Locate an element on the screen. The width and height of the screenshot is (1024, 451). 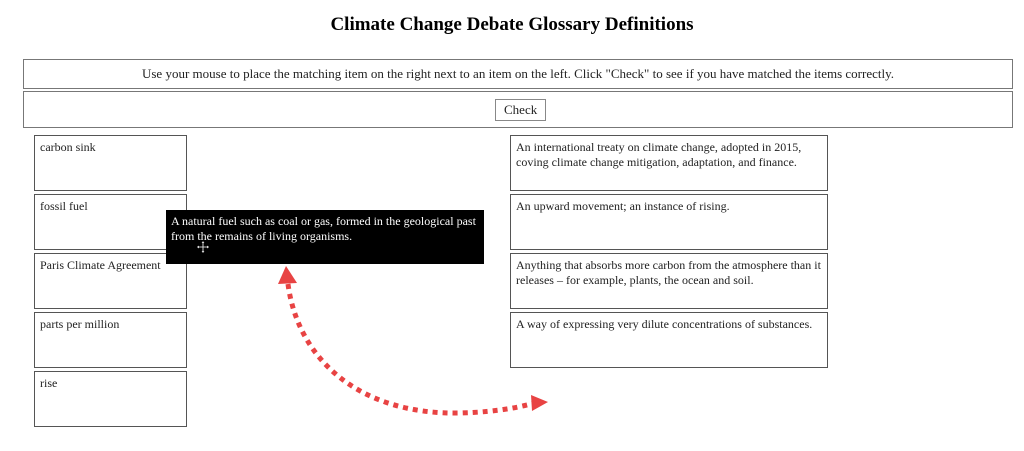
move-cursor-icon is located at coordinates (203, 247).